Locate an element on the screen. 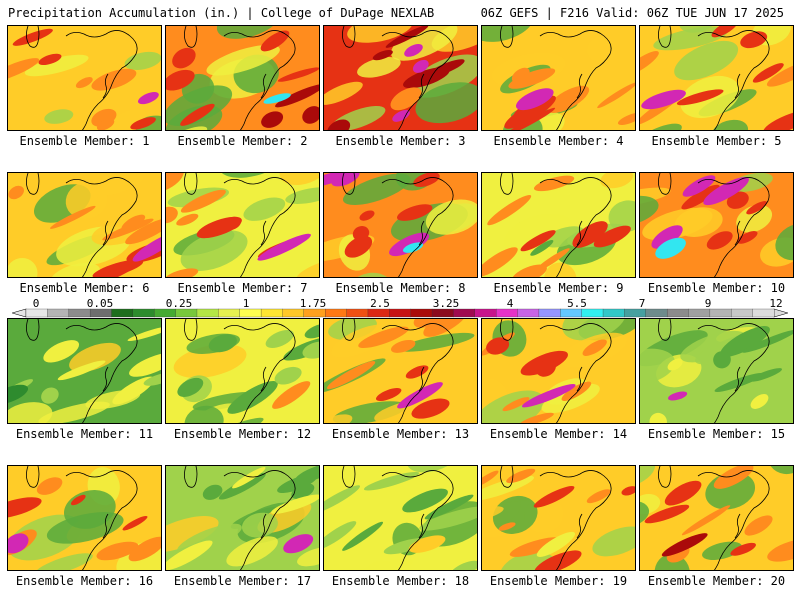 This screenshot has width=800, height=600. colorbar-tick-label: 7 is located at coordinates (642, 304).